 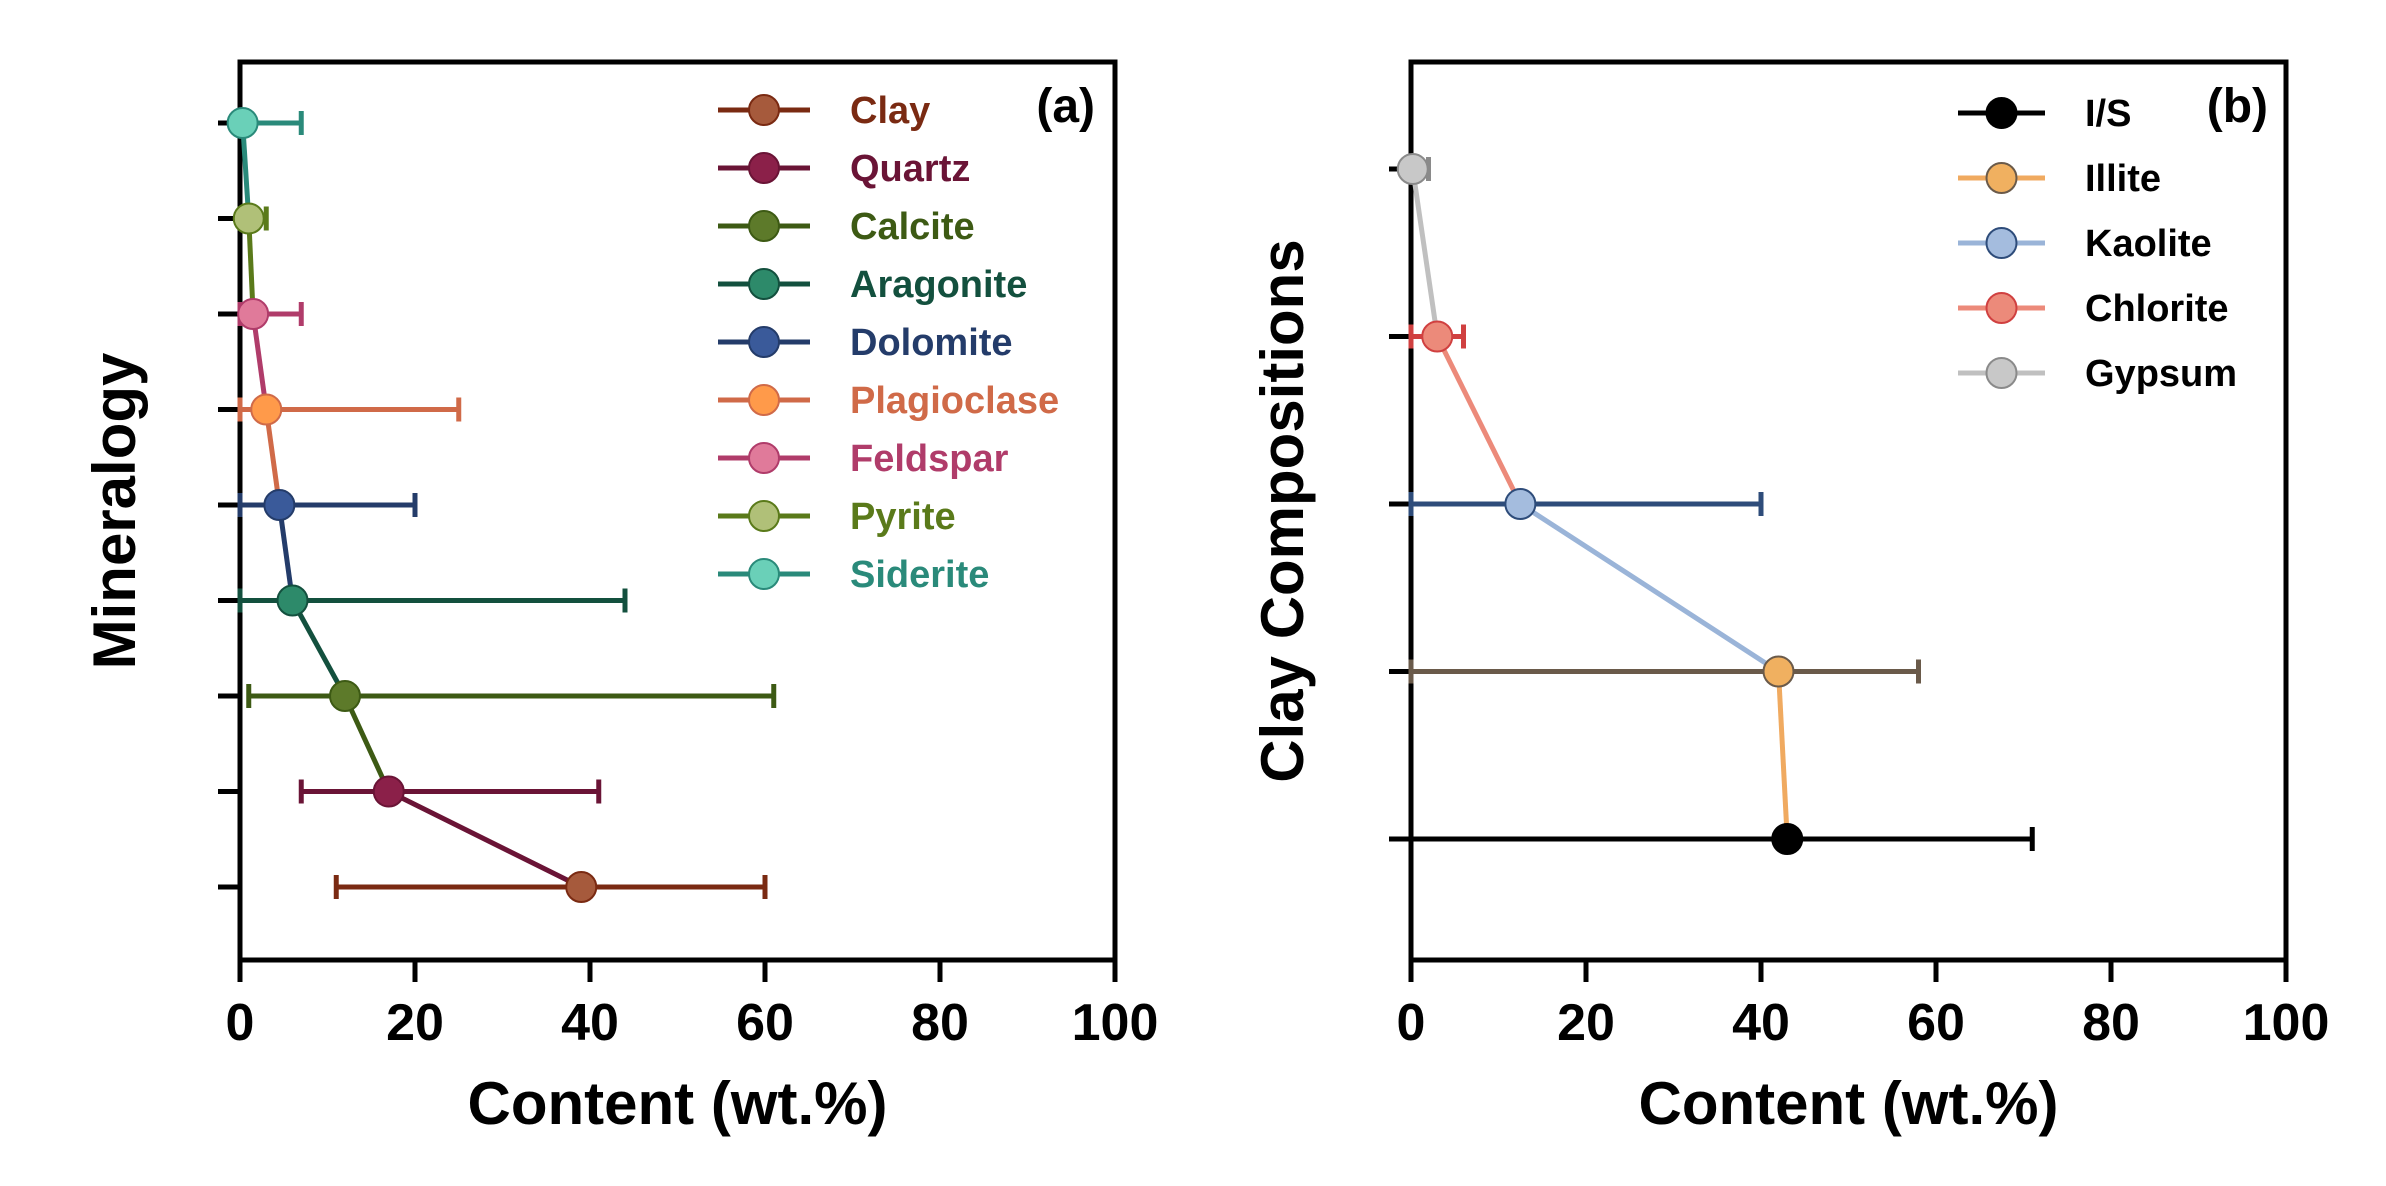 What do you see at coordinates (678, 1103) in the screenshot?
I see `panel-a-x-axis-title: Content (wt.%)` at bounding box center [678, 1103].